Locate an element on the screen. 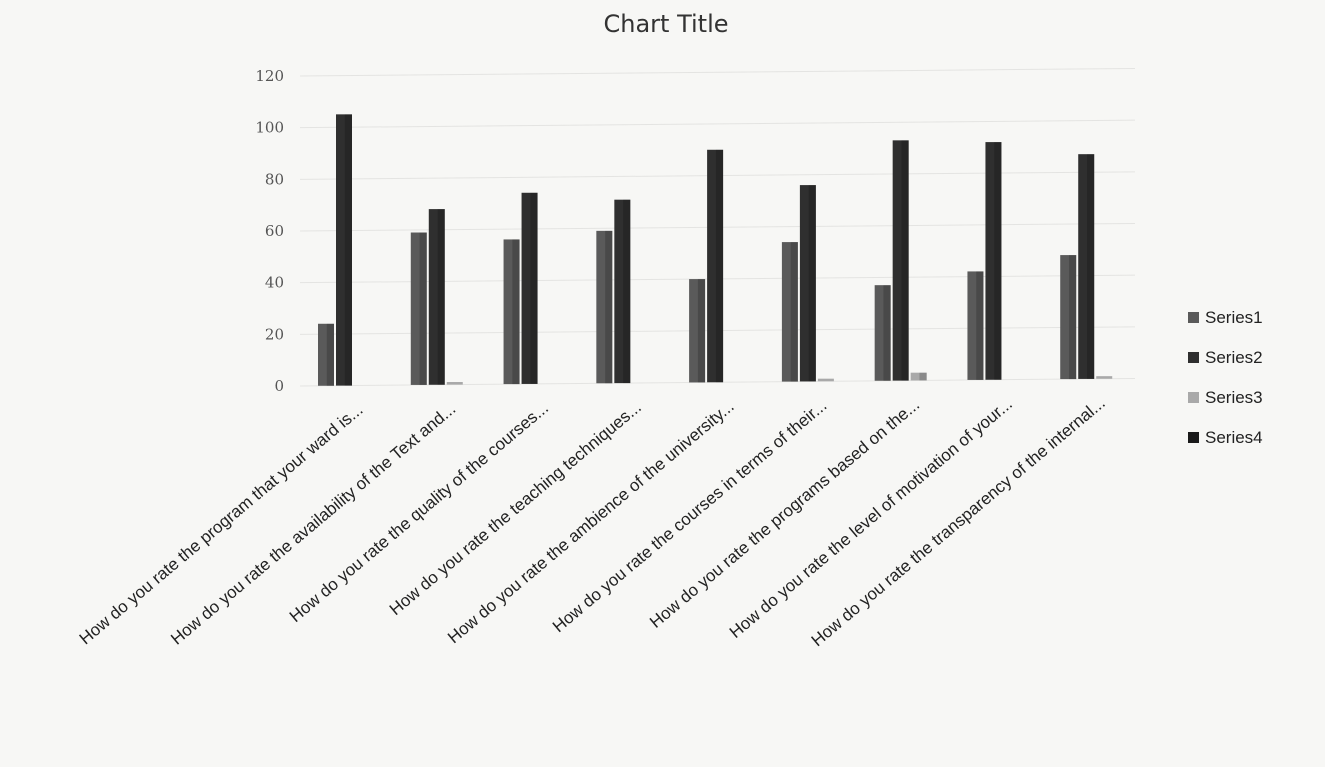 Image resolution: width=1325 pixels, height=767 pixels. y-tick-label: 60 is located at coordinates (274, 231).